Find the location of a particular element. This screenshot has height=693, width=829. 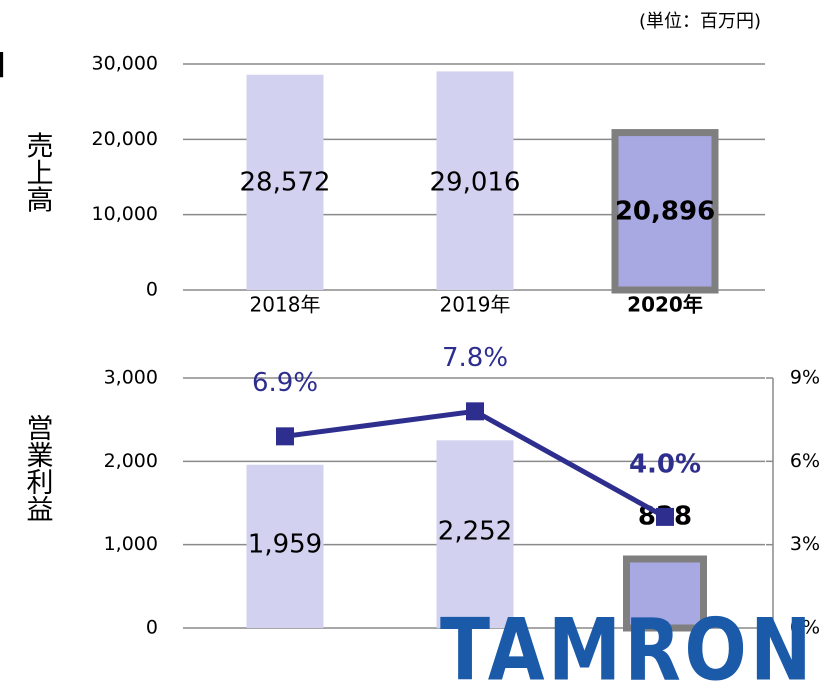

data-label: 28,572 is located at coordinates (285, 183).